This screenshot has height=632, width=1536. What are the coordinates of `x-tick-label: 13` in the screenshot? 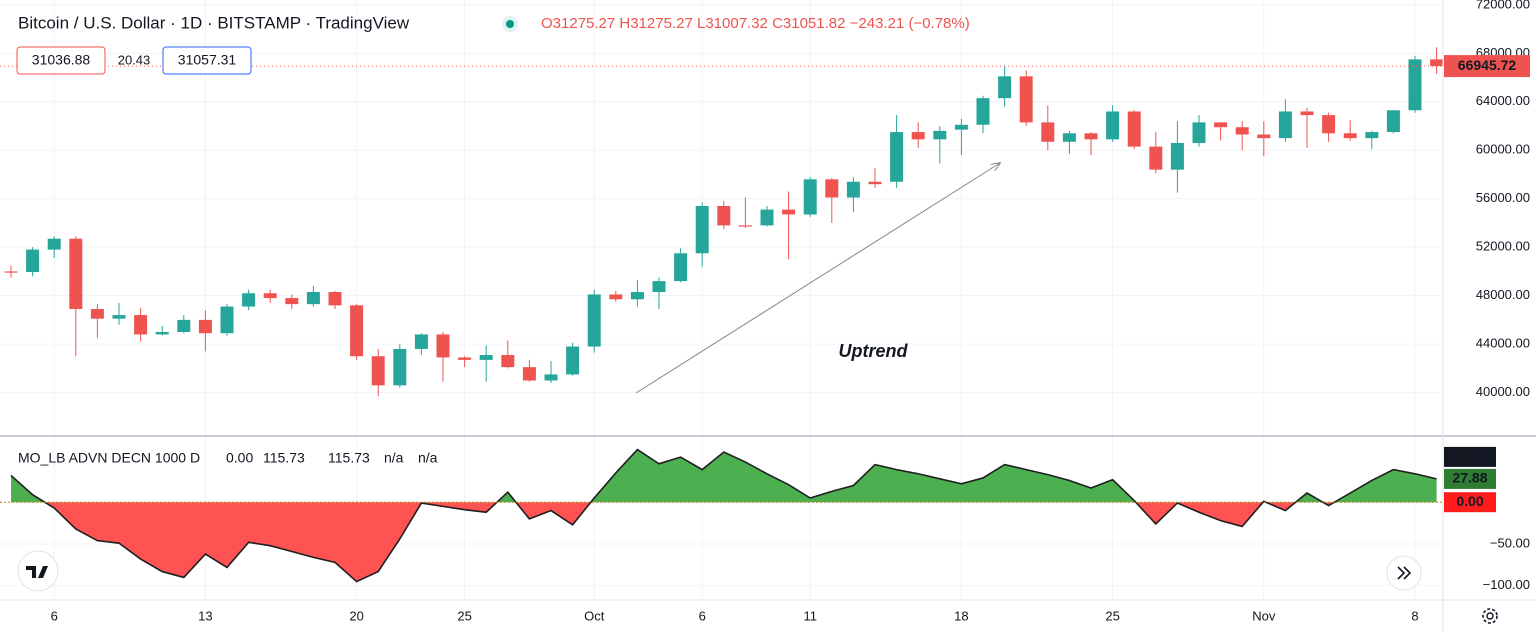 It's located at (205, 615).